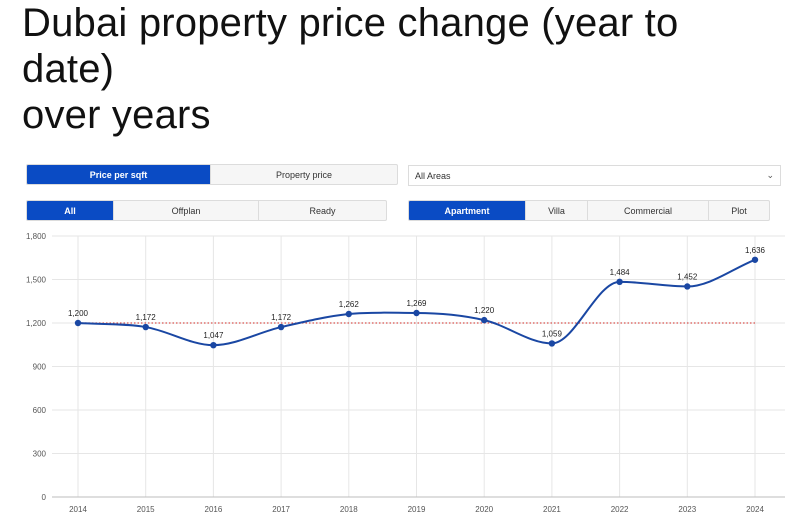  What do you see at coordinates (467, 210) in the screenshot?
I see `type-apartment-tab: Apartment` at bounding box center [467, 210].